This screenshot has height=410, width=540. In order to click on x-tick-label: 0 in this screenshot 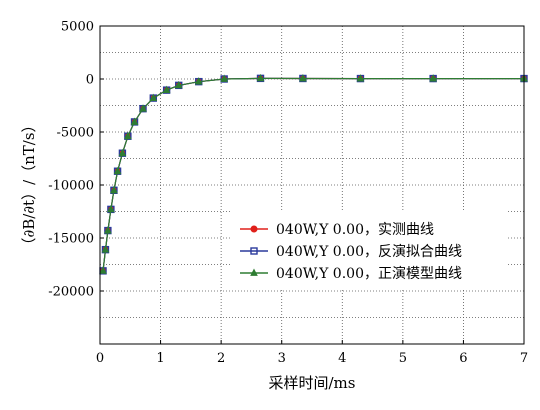, I will do `click(100, 358)`.